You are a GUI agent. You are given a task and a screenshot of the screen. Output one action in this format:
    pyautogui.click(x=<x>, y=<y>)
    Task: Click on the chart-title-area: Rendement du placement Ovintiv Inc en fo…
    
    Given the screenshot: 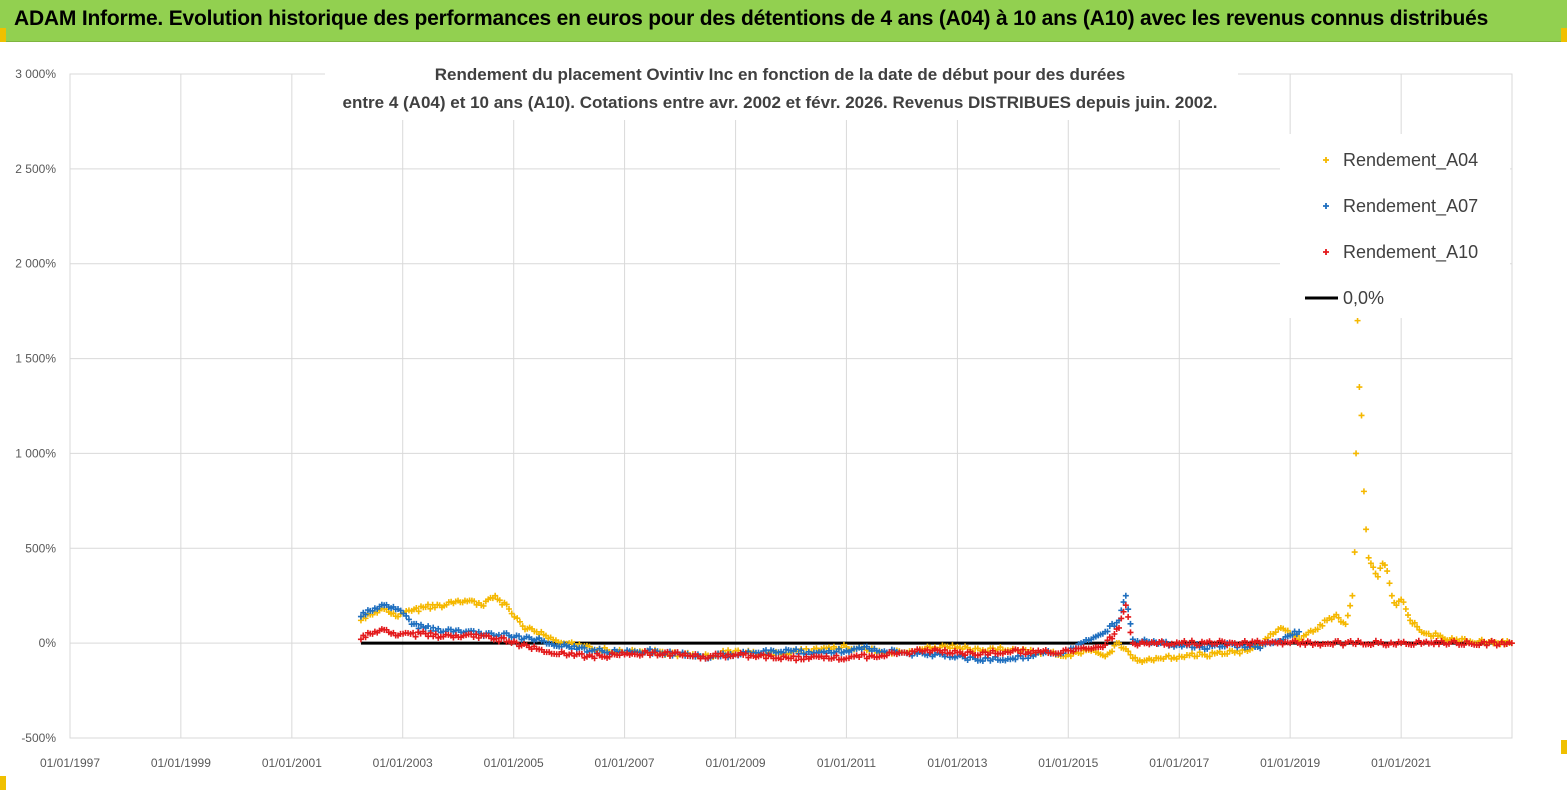 What is the action you would take?
    pyautogui.click(x=781, y=89)
    